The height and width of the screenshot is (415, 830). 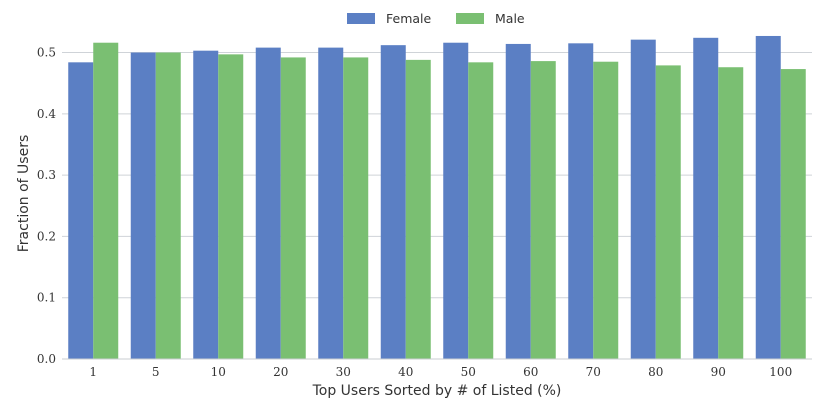 What do you see at coordinates (361, 18) in the screenshot?
I see `legend-swatch-female` at bounding box center [361, 18].